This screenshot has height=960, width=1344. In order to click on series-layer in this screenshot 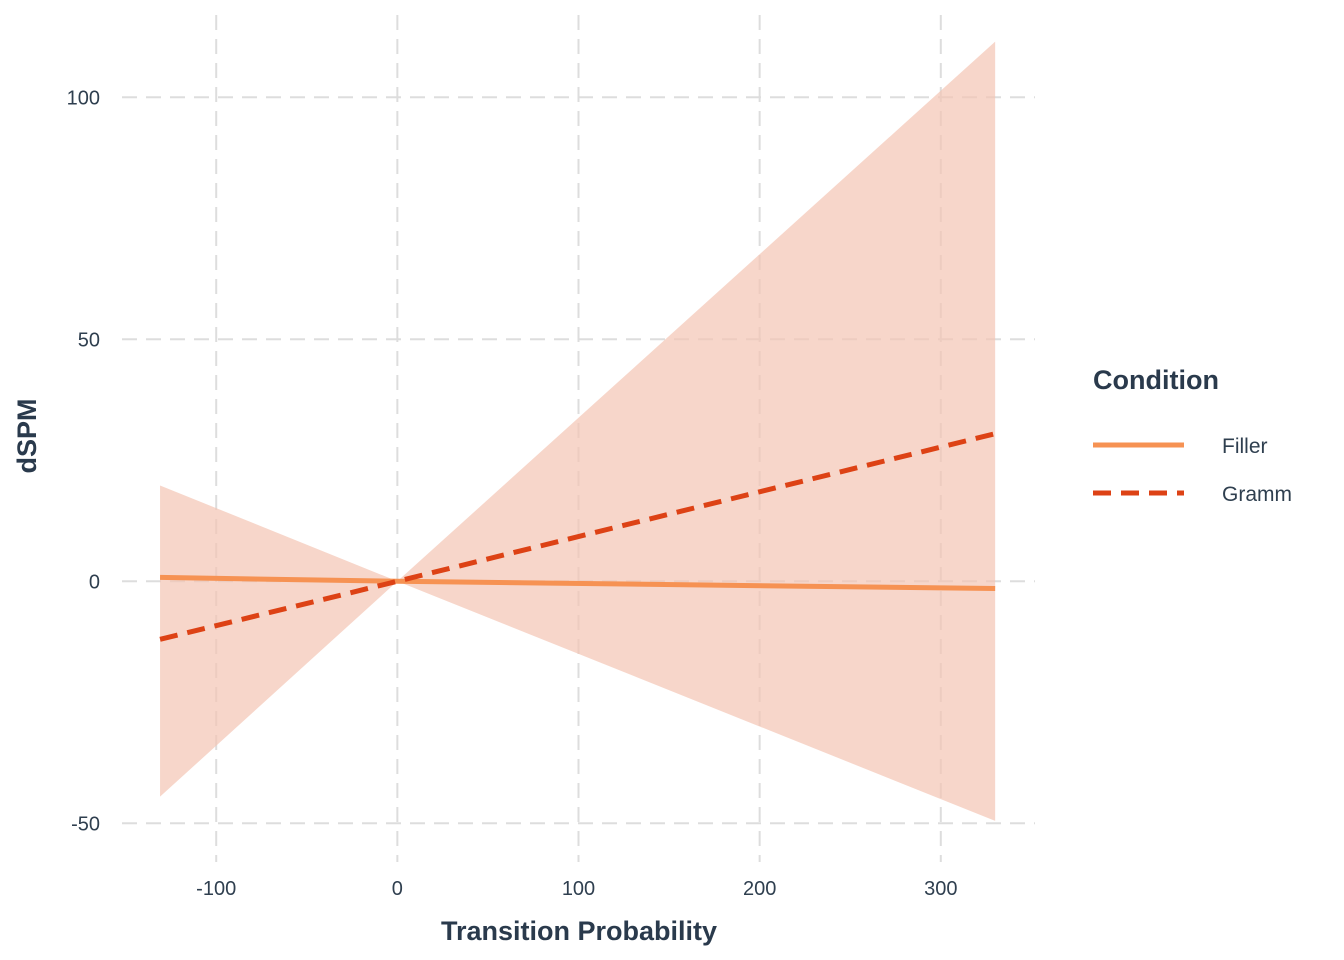, I will do `click(577, 536)`.